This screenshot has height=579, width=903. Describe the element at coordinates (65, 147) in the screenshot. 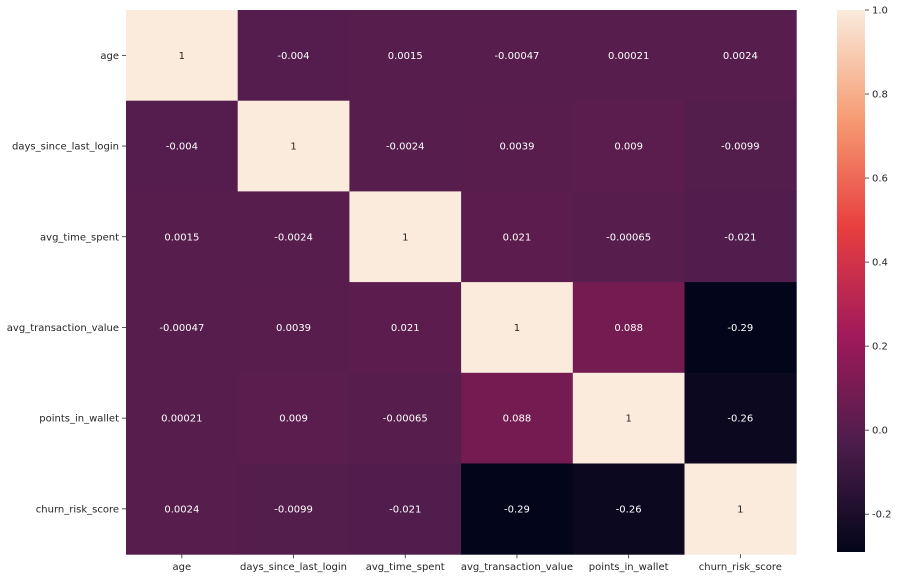

I see `y-tick-label: days_since_last_login` at that location.